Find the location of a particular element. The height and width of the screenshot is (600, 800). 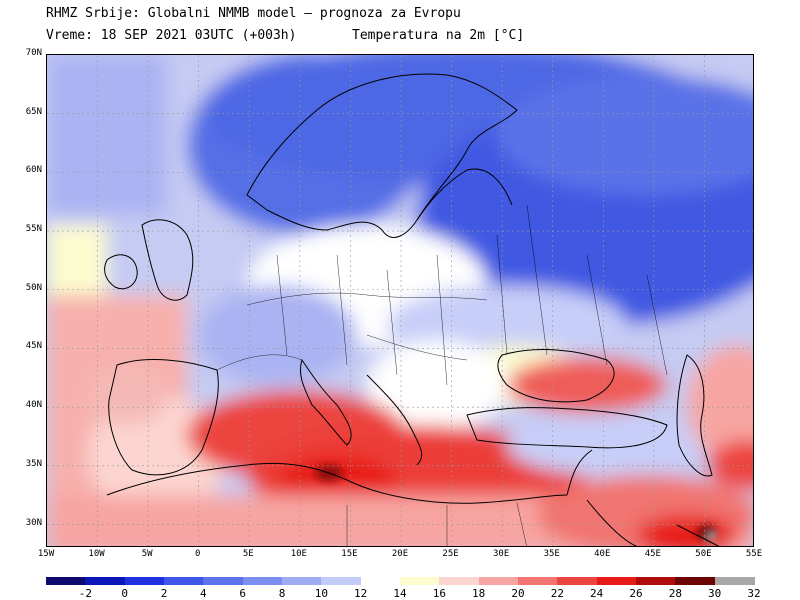

lon-label: 0 is located at coordinates (197, 554).